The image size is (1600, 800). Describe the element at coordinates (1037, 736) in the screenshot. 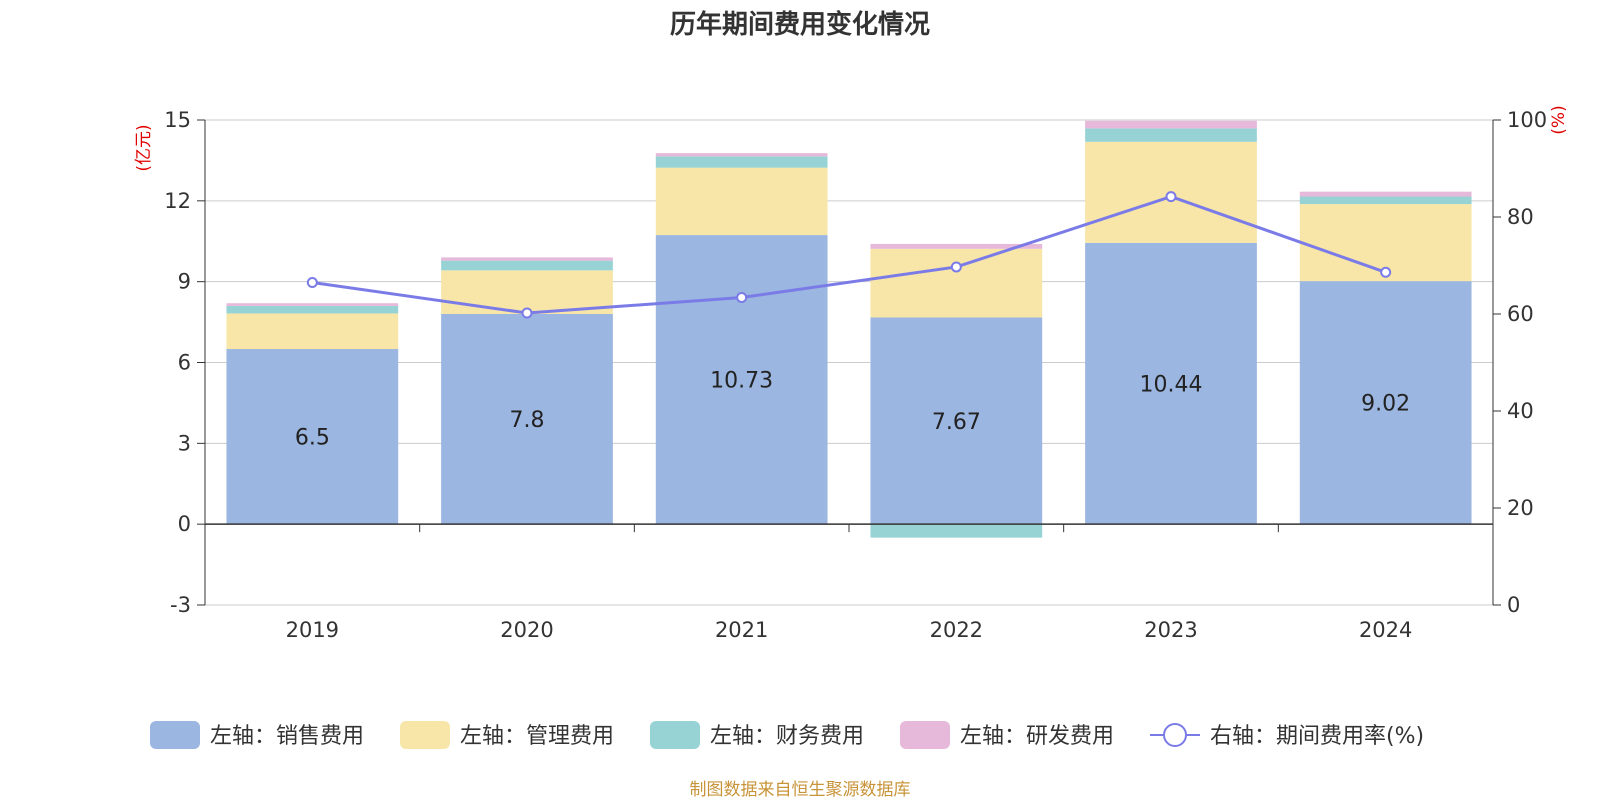

I see `legend-label: 左轴：研发费用` at that location.